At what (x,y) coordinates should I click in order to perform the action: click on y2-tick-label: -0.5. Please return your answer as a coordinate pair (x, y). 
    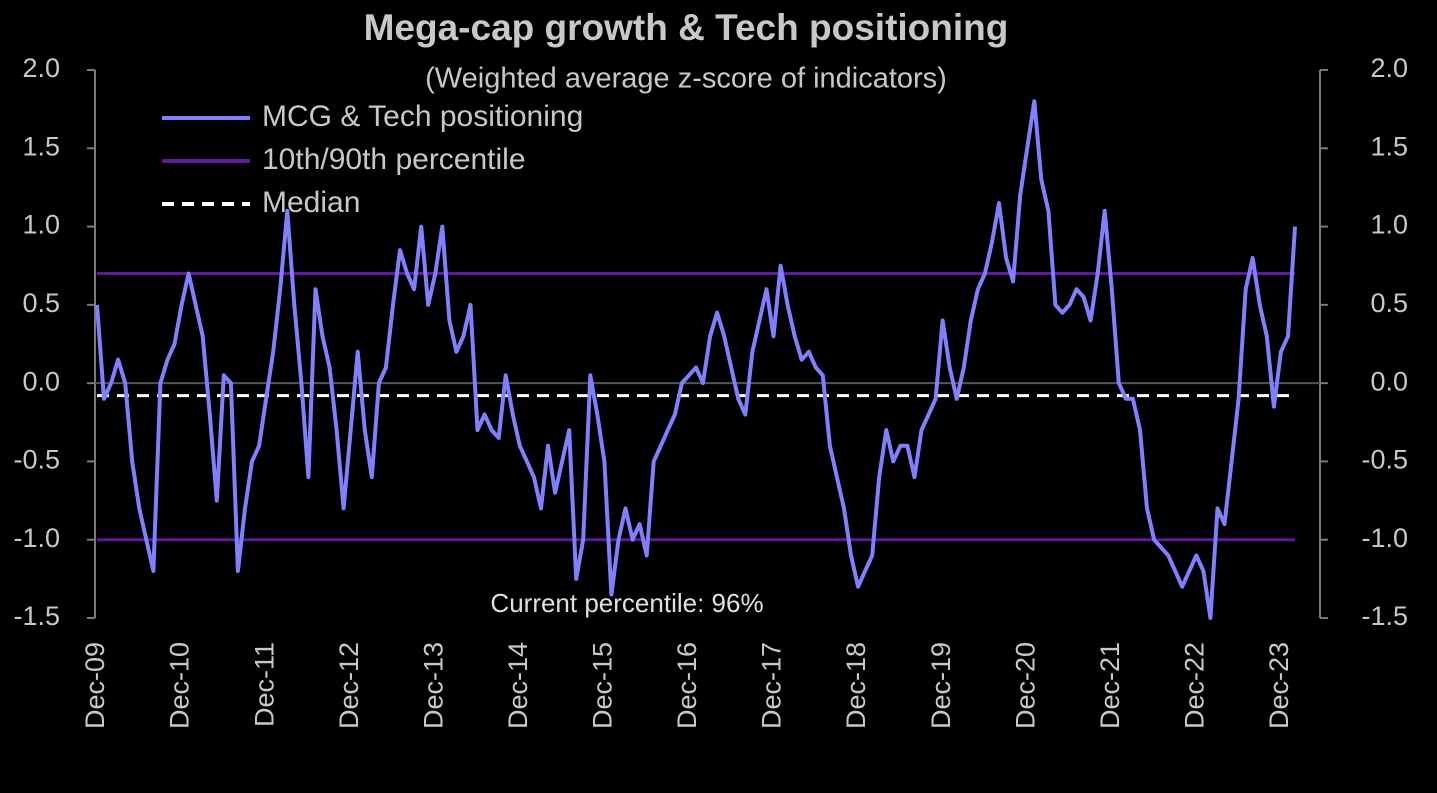
    Looking at the image, I should click on (1384, 460).